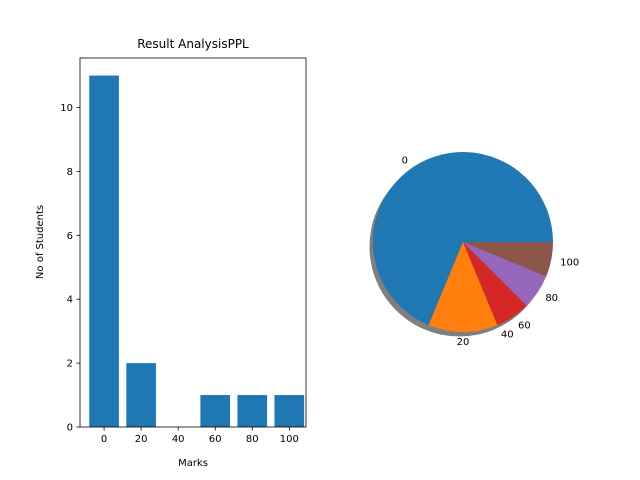 The height and width of the screenshot is (480, 640). What do you see at coordinates (40, 242) in the screenshot?
I see `y-axis-label: No of Students` at bounding box center [40, 242].